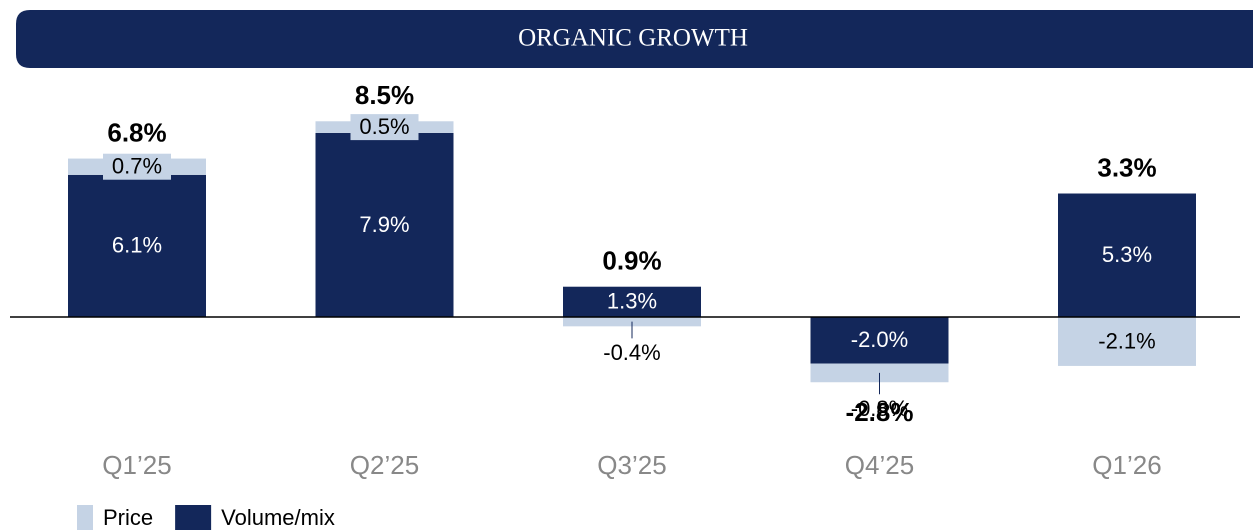 Image resolution: width=1253 pixels, height=530 pixels. What do you see at coordinates (631, 352) in the screenshot?
I see `value-label: -0.4%` at bounding box center [631, 352].